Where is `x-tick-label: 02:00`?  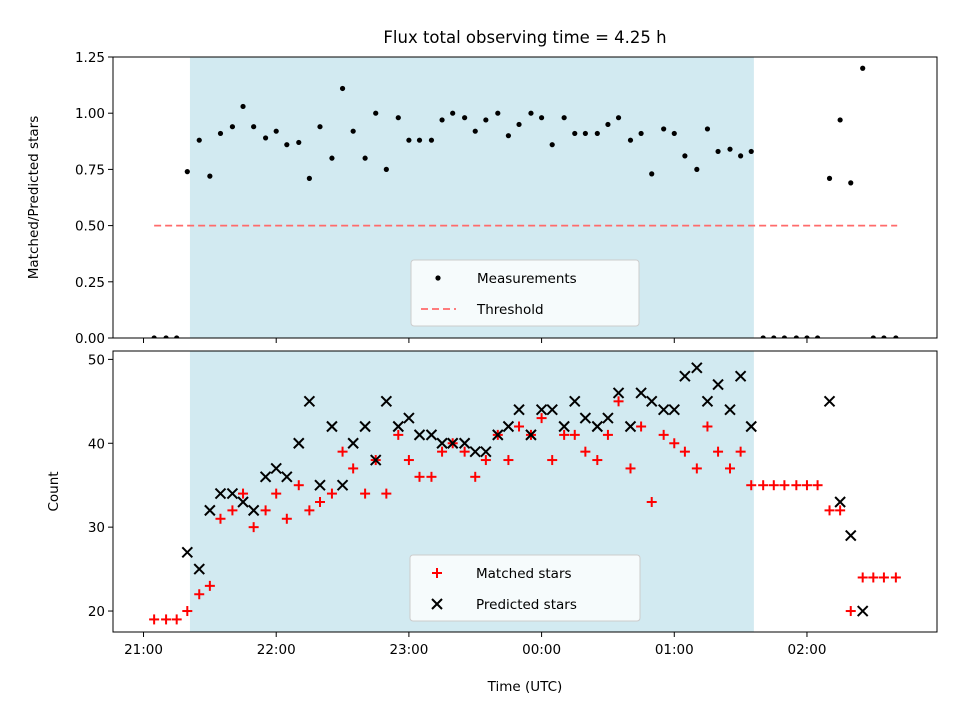 x-tick-label: 02:00 is located at coordinates (807, 650).